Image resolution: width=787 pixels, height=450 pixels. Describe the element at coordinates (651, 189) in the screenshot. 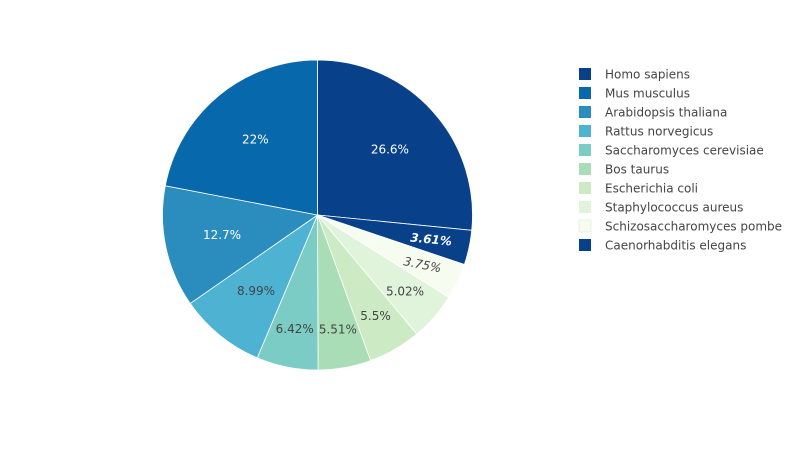

I see `legend-label: Escherichia coli` at that location.